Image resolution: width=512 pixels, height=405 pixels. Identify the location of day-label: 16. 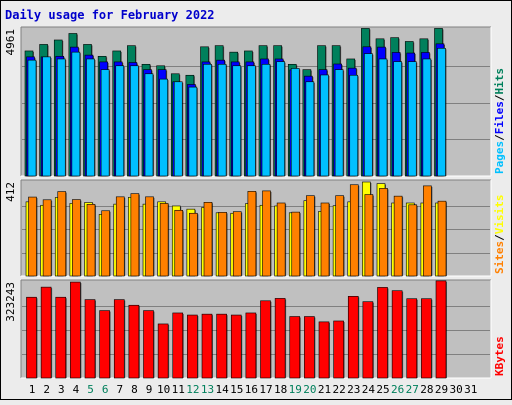
(251, 389).